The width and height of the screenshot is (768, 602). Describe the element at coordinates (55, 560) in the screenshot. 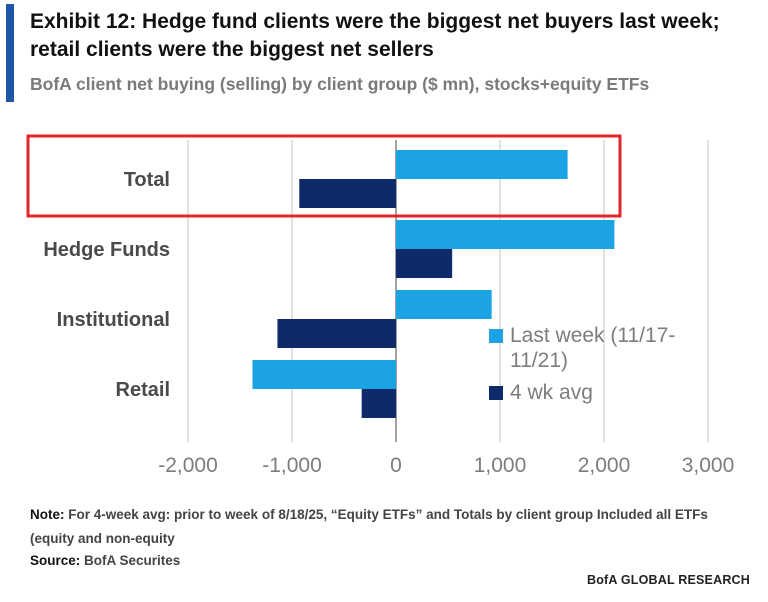

I see `source-label: Source:` at that location.